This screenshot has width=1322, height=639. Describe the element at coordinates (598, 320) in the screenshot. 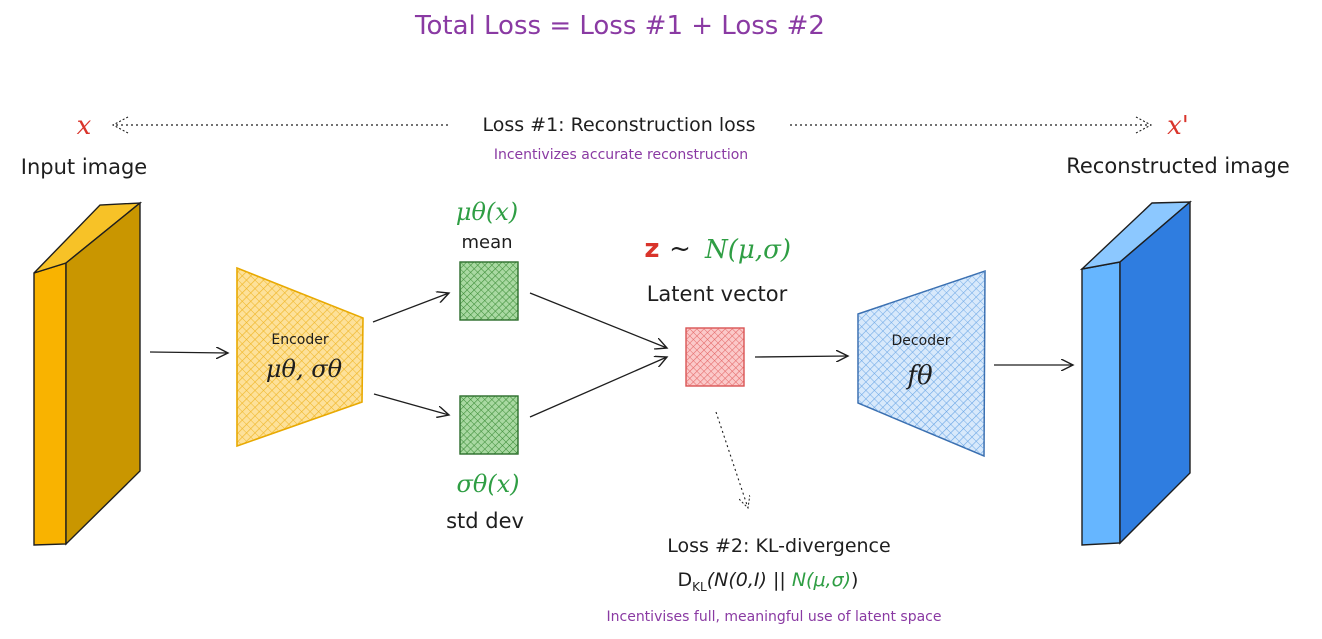

I see `arrow-mean-latent` at that location.